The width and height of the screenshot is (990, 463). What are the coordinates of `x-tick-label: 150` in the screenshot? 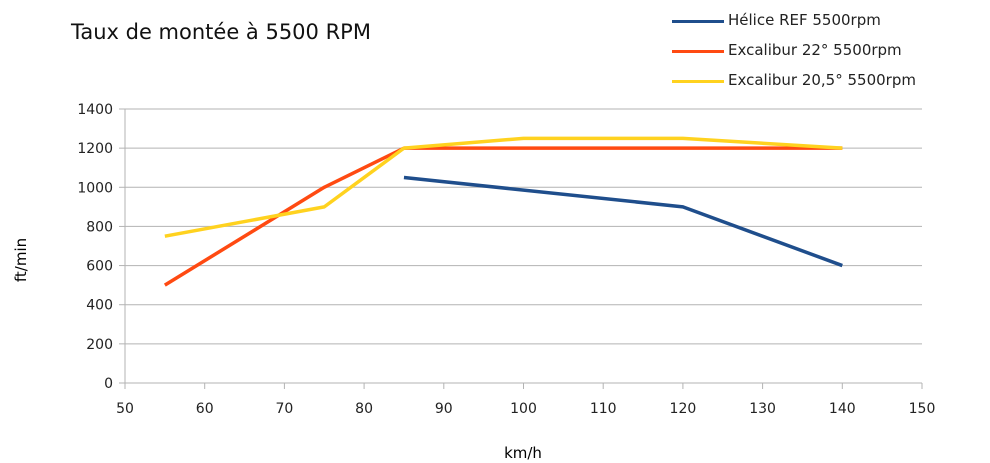 It's located at (922, 409).